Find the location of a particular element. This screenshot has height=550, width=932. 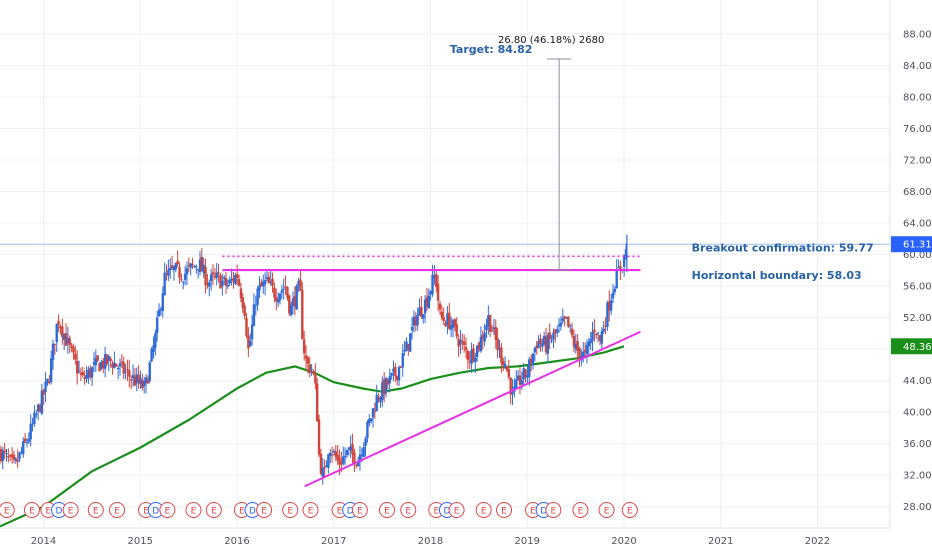

time-axis: 2014 2015 2016 2017 2018 2019 2020 2021 2022 is located at coordinates (430, 541).